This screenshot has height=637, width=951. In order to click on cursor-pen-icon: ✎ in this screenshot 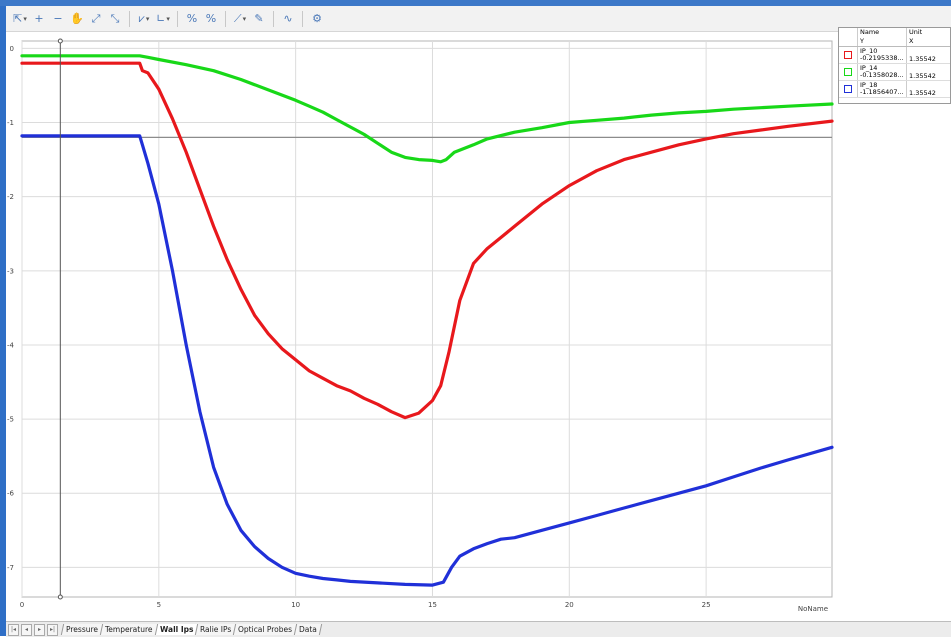, I will do `click(259, 18)`.